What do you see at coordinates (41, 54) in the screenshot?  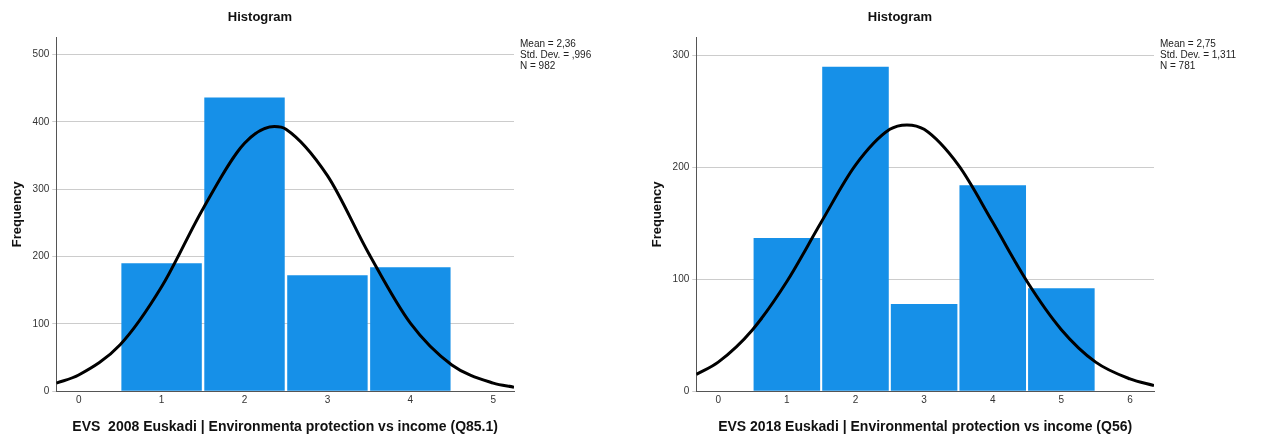 I see `y-tick-label: 500` at bounding box center [41, 54].